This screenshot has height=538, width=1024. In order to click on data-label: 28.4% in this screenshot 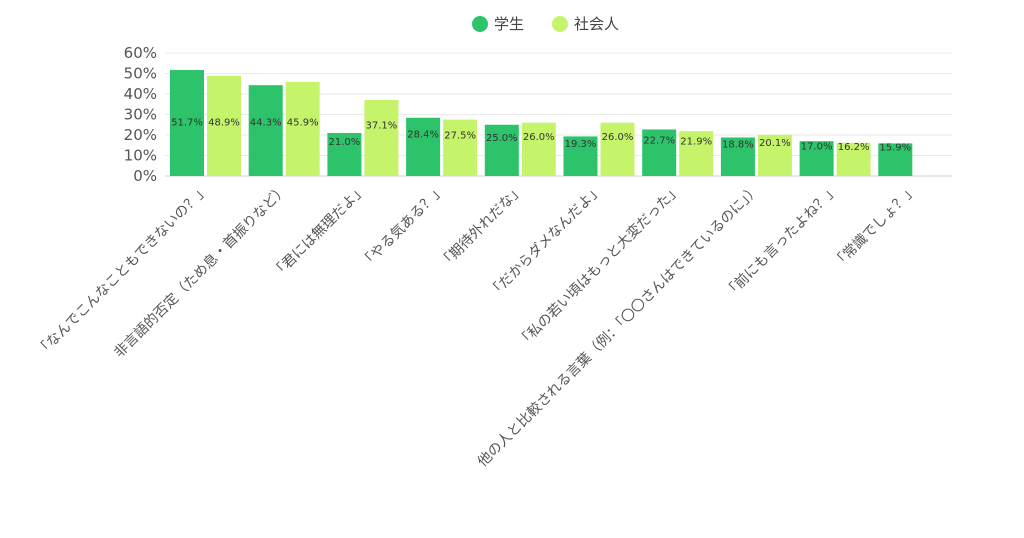, I will do `click(423, 135)`.